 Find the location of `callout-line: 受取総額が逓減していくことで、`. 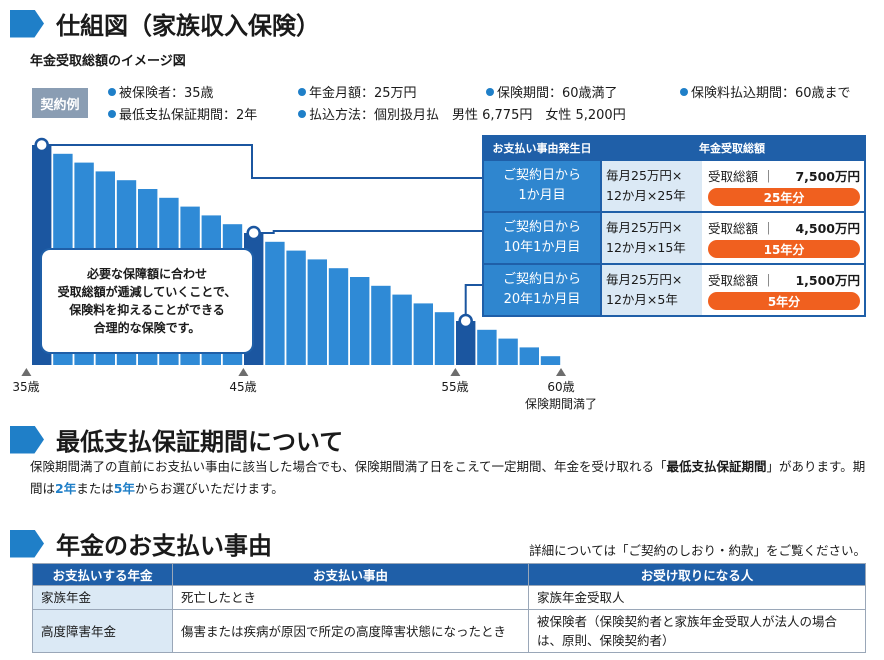

callout-line: 受取総額が逓減していくことで、 is located at coordinates (147, 292).